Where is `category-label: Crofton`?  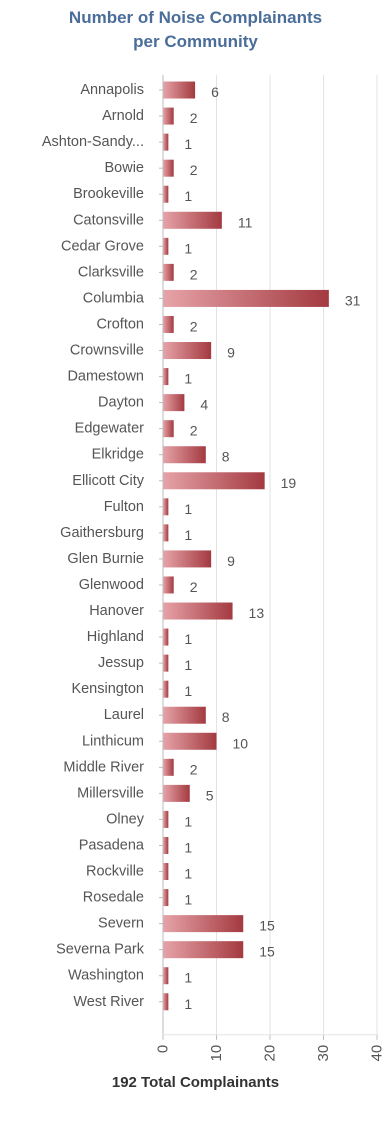
category-label: Crofton is located at coordinates (120, 324).